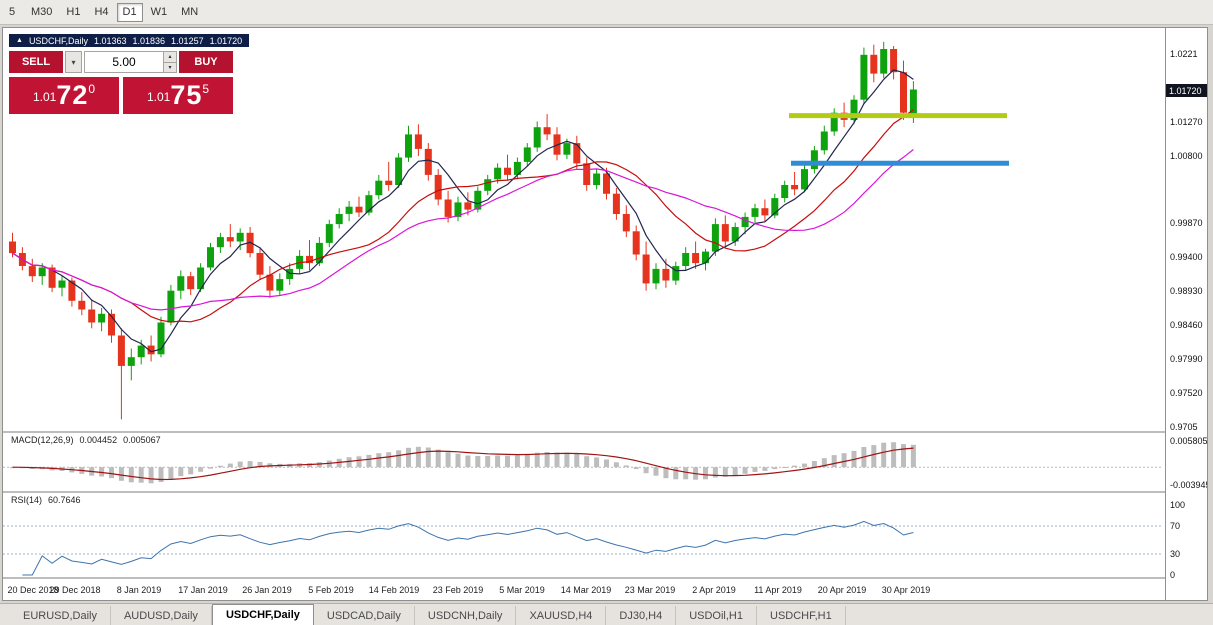  What do you see at coordinates (1186, 156) in the screenshot?
I see `price-axis-label: 1.00800` at bounding box center [1186, 156].